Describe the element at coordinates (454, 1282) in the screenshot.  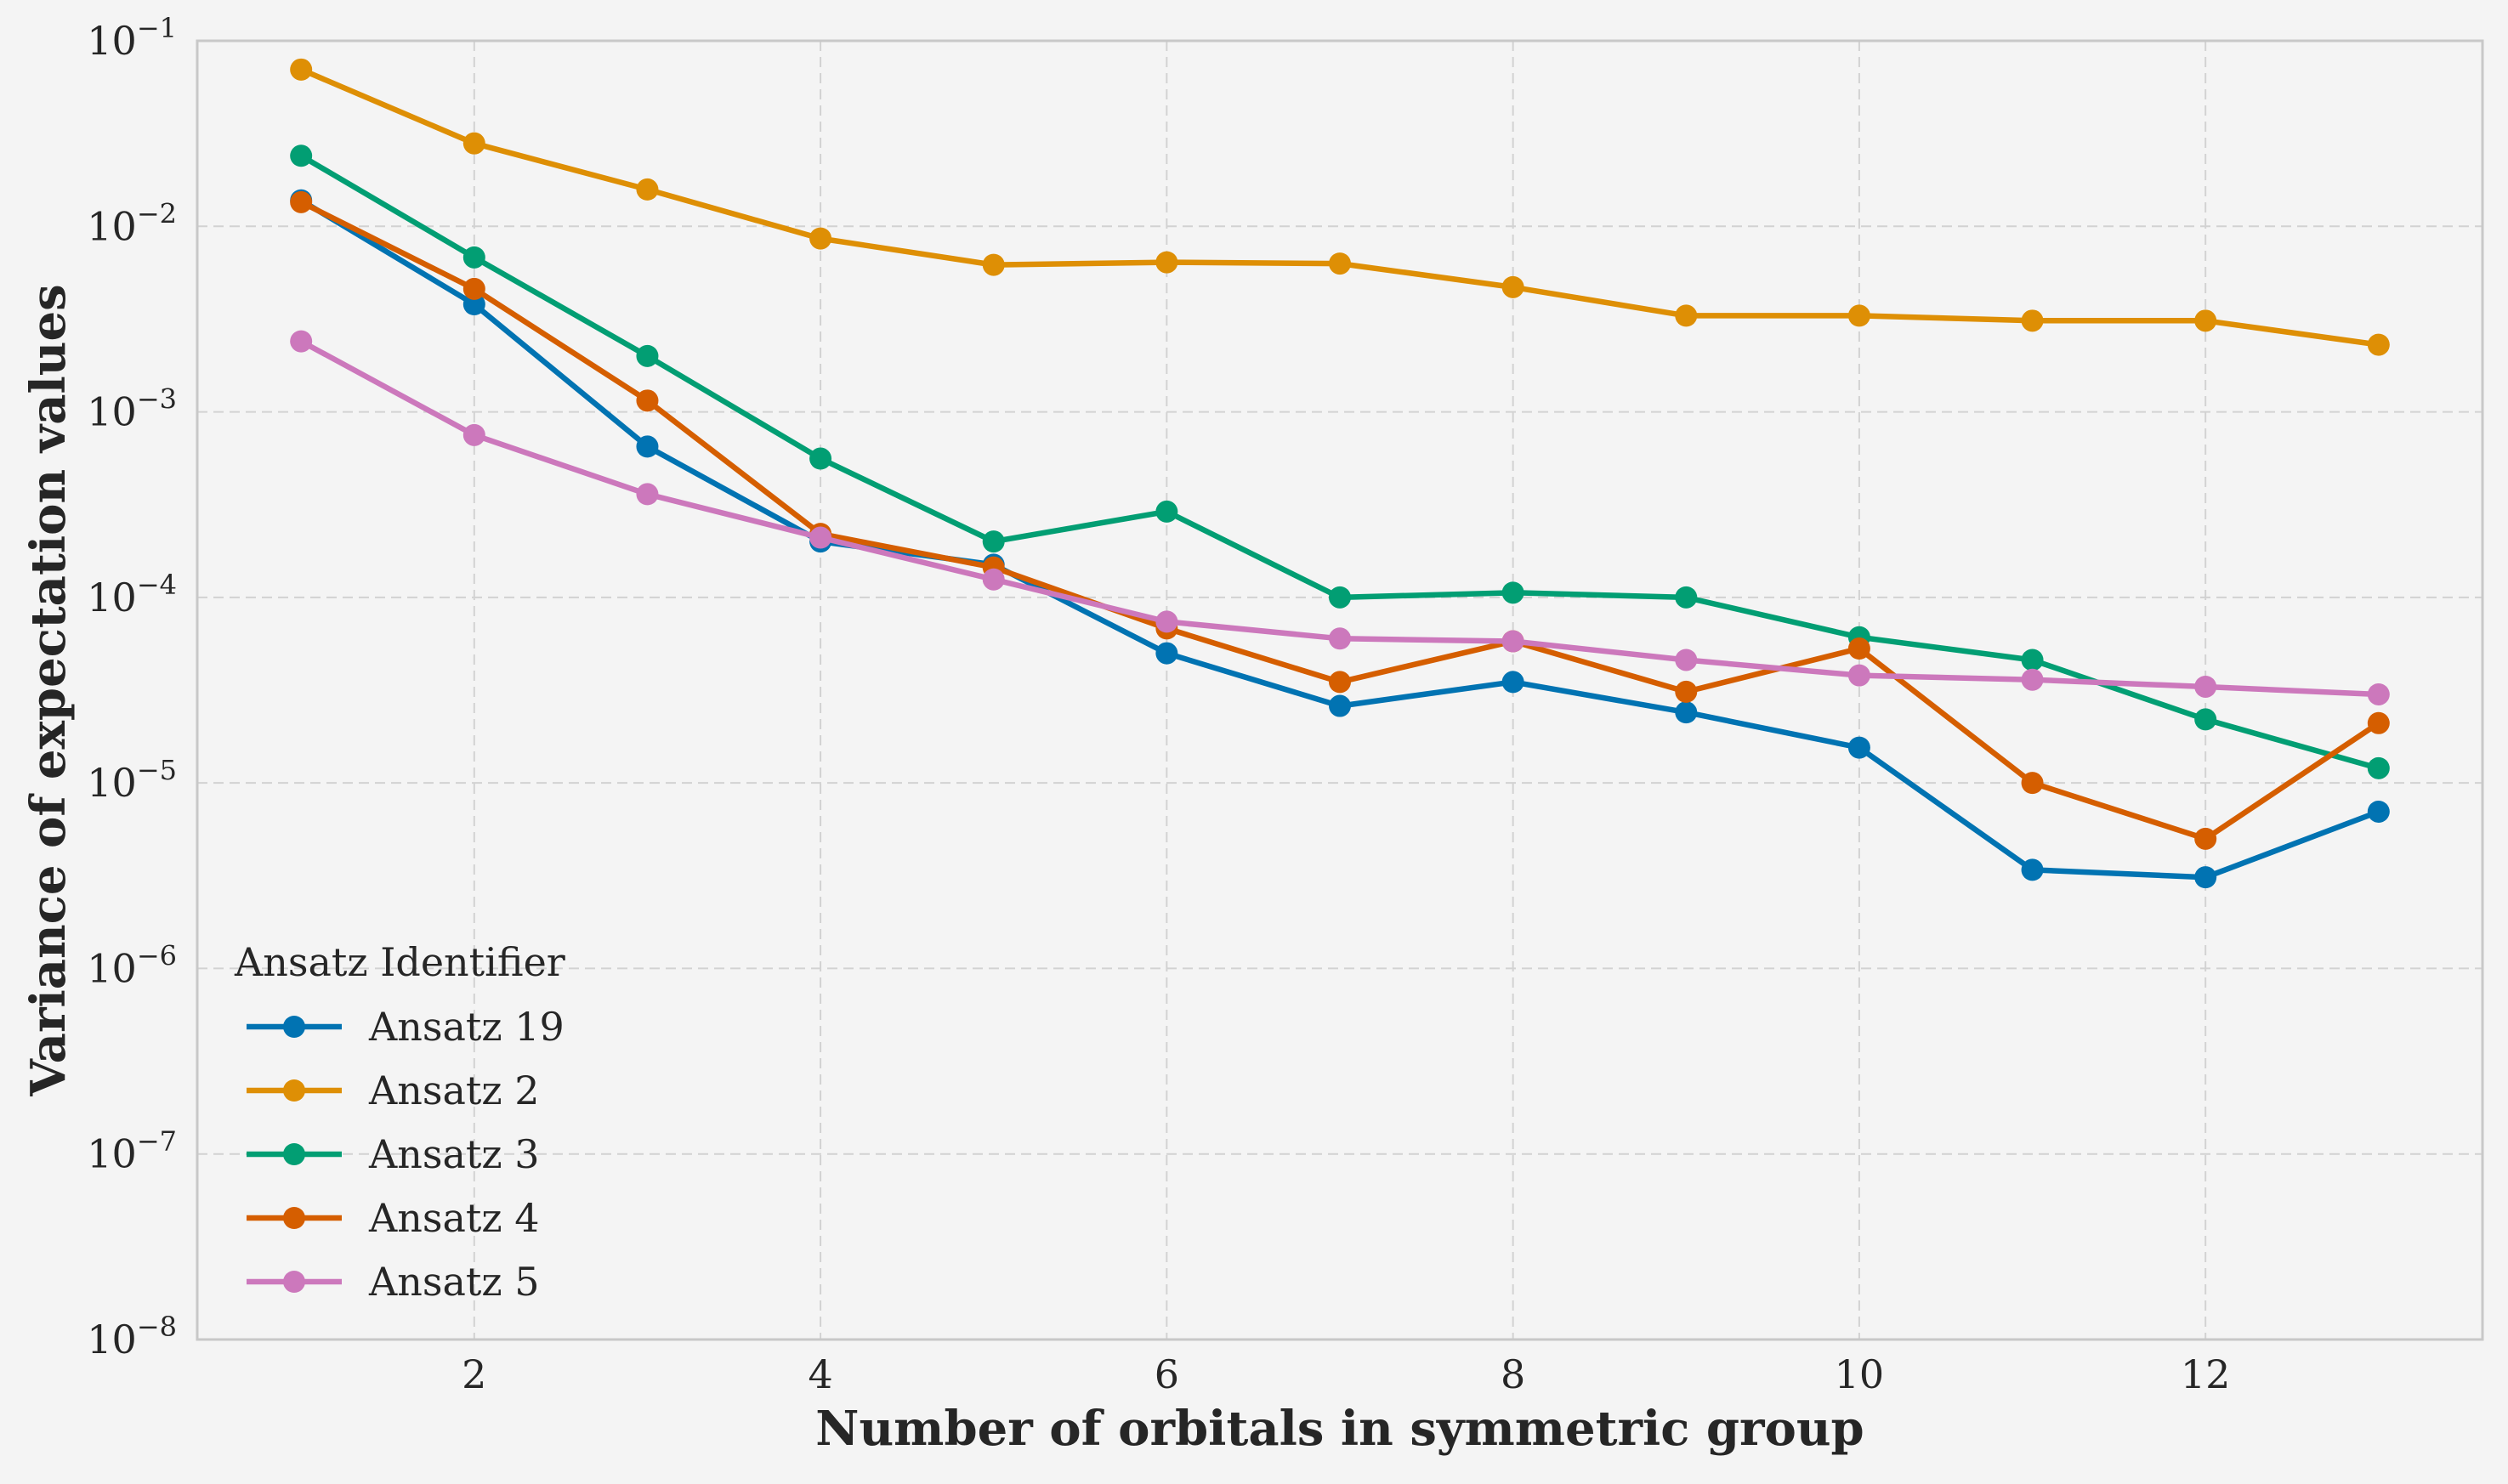
I see `legend-label: Ansatz 5` at that location.